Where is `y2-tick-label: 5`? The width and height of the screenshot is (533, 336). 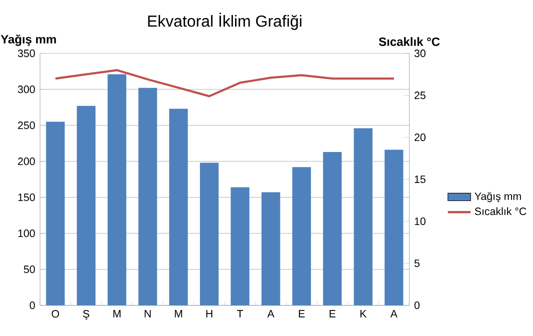 y2-tick-label: 5 is located at coordinates (417, 264).